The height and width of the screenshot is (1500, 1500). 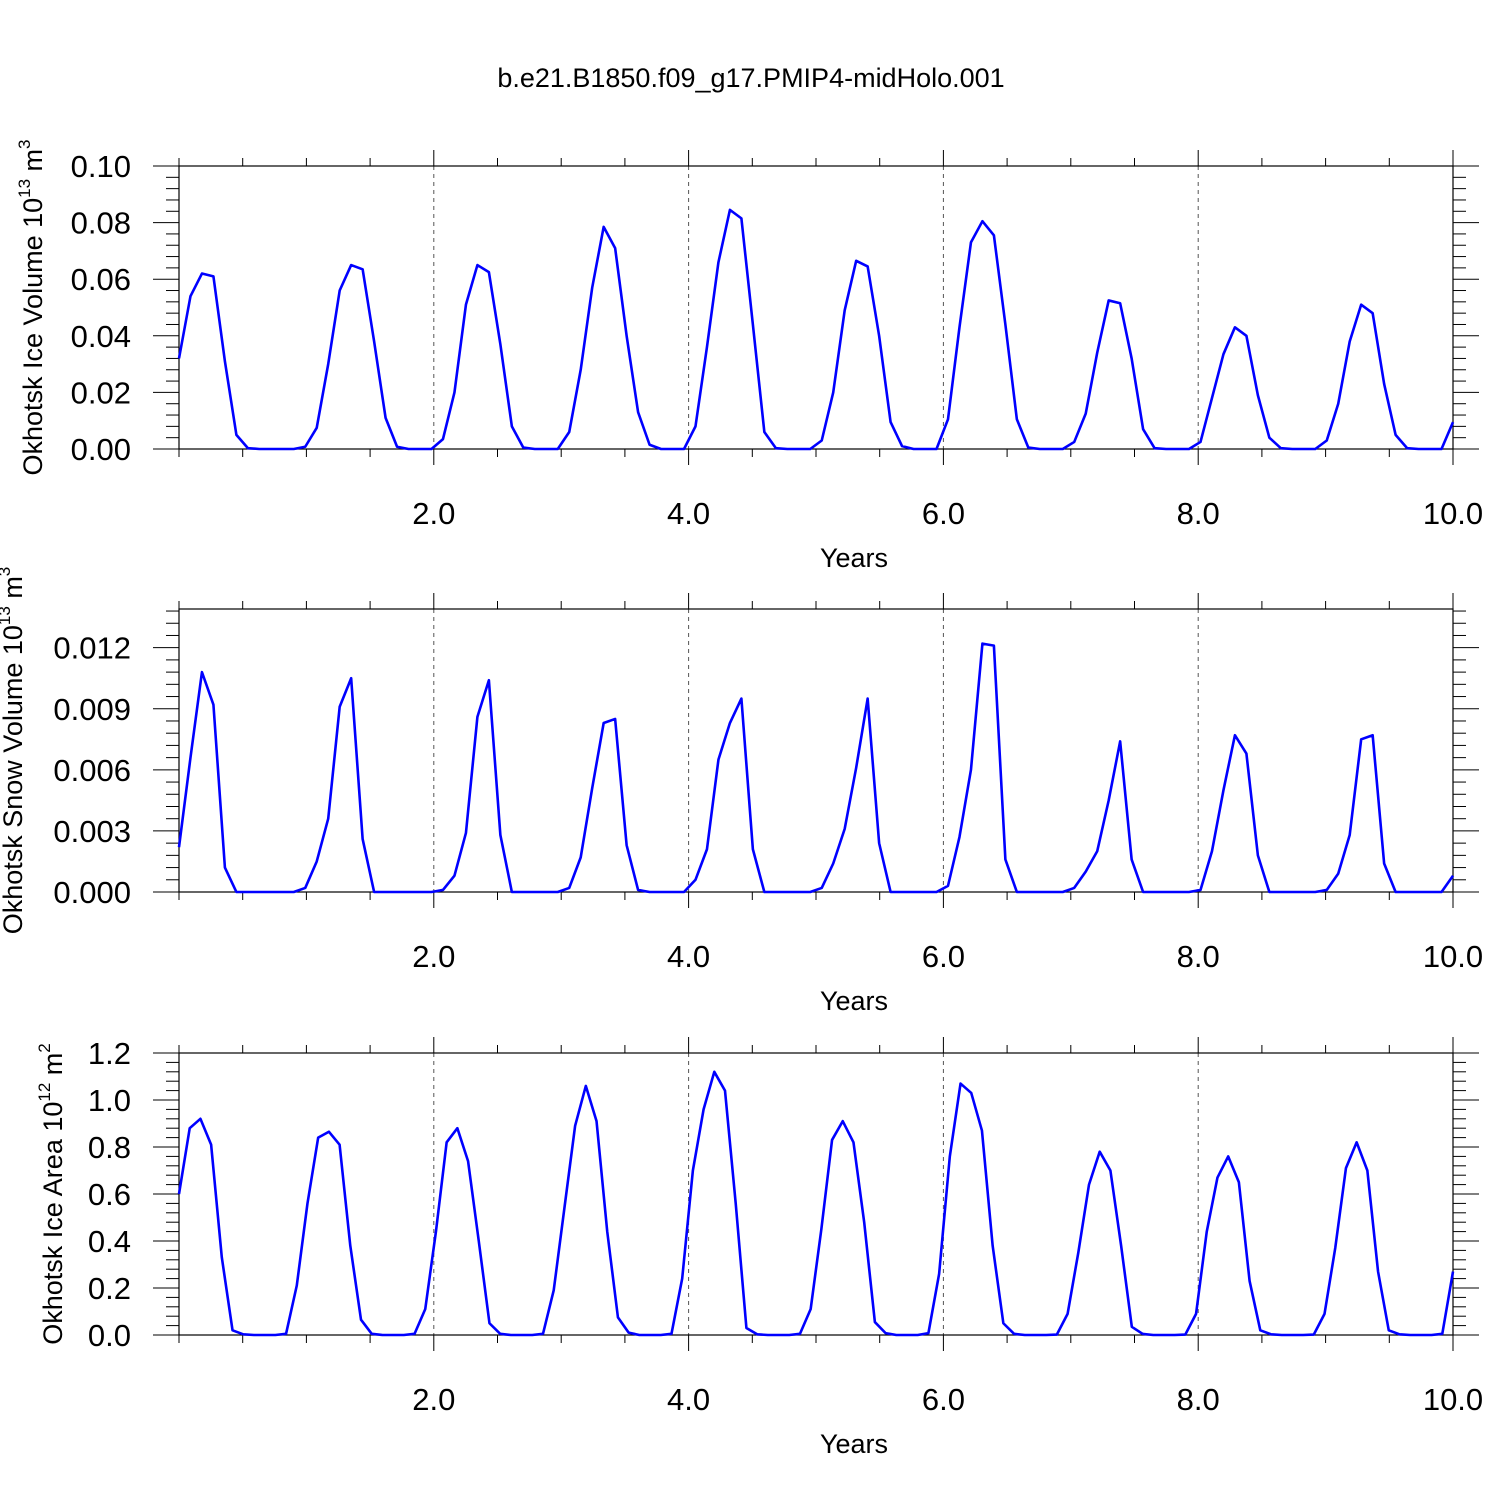 What do you see at coordinates (101, 392) in the screenshot?
I see `y-tick-label: 0.02` at bounding box center [101, 392].